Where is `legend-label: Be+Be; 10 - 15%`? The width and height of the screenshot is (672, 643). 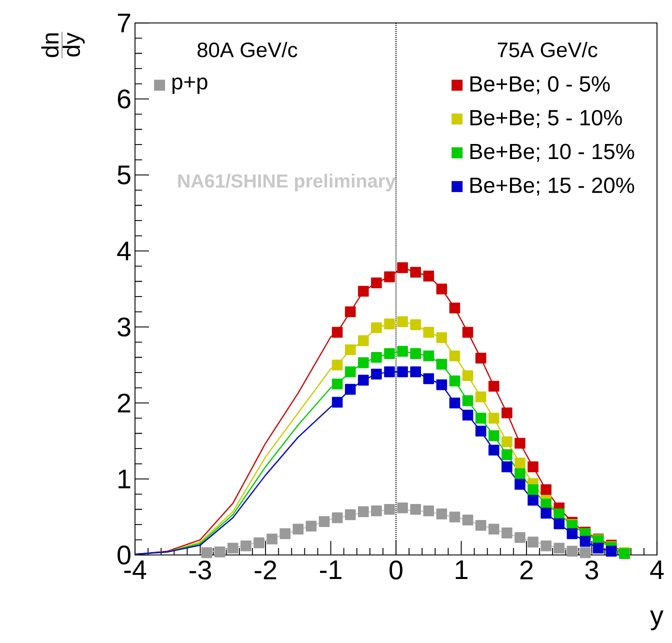 legend-label: Be+Be; 10 - 15% is located at coordinates (552, 153).